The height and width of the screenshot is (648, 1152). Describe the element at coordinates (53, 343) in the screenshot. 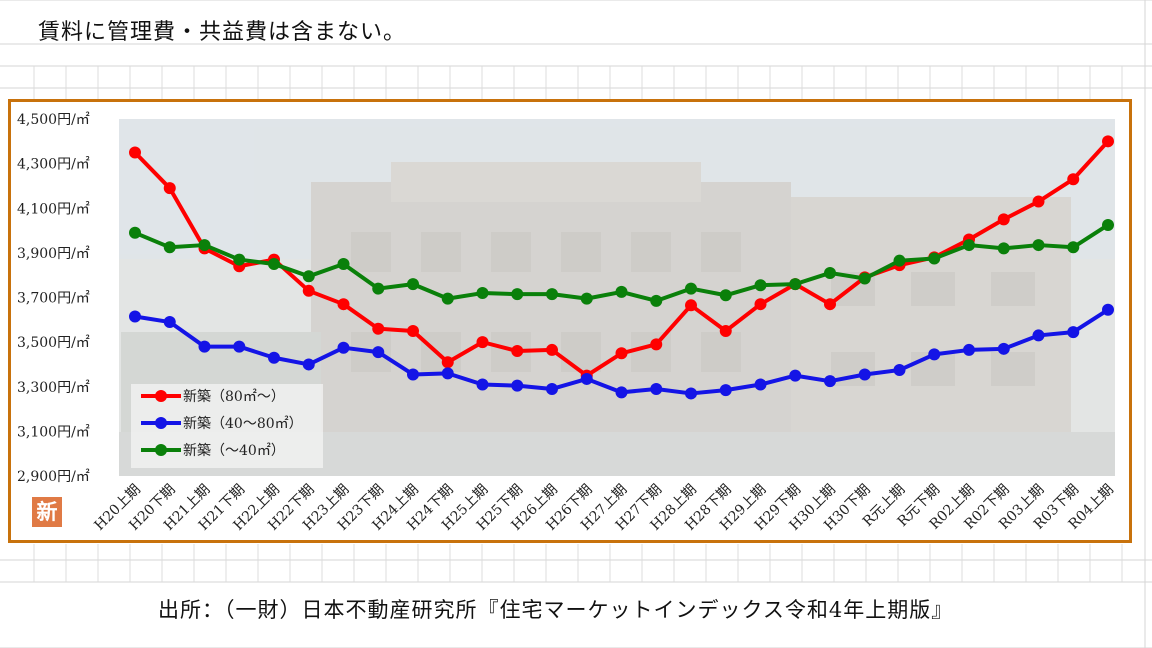

I see `y-tick-label: 3,500円/㎡` at that location.